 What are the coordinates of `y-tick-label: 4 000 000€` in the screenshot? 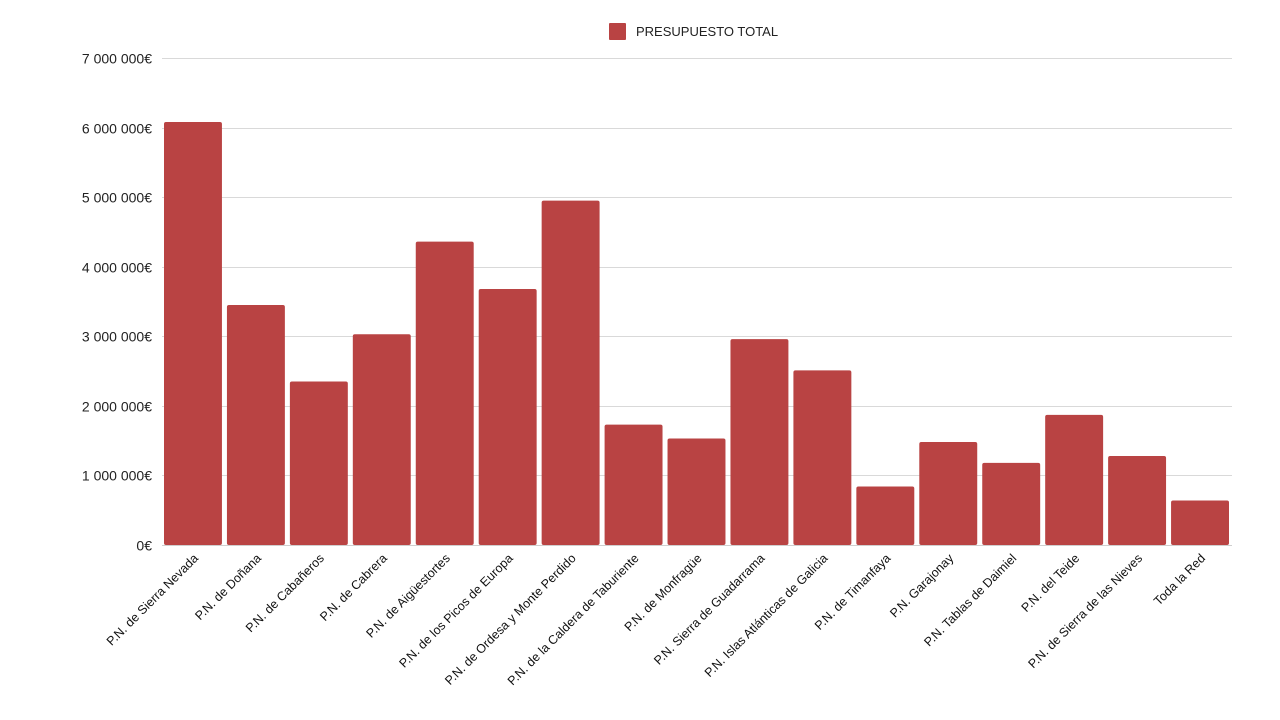 It's located at (117, 268).